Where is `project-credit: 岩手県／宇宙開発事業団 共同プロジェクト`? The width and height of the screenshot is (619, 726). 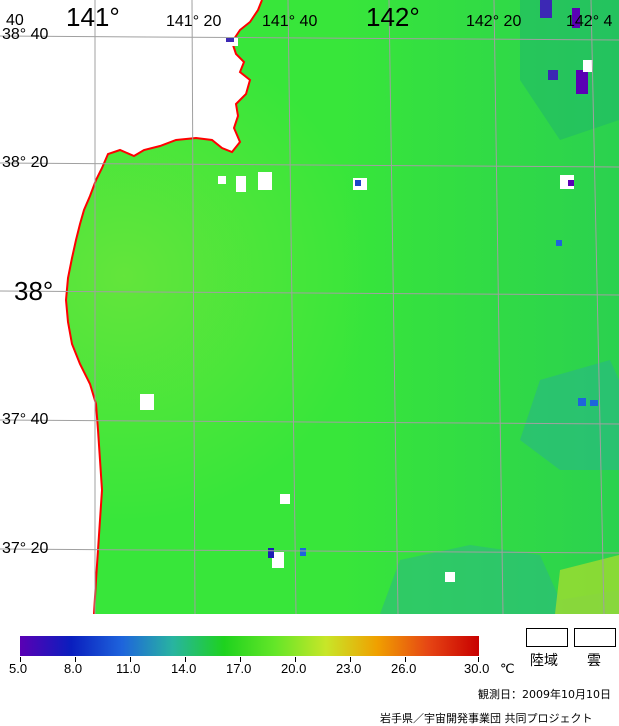 project-credit: 岩手県／宇宙開発事業団 共同プロジェクト is located at coordinates (486, 718).